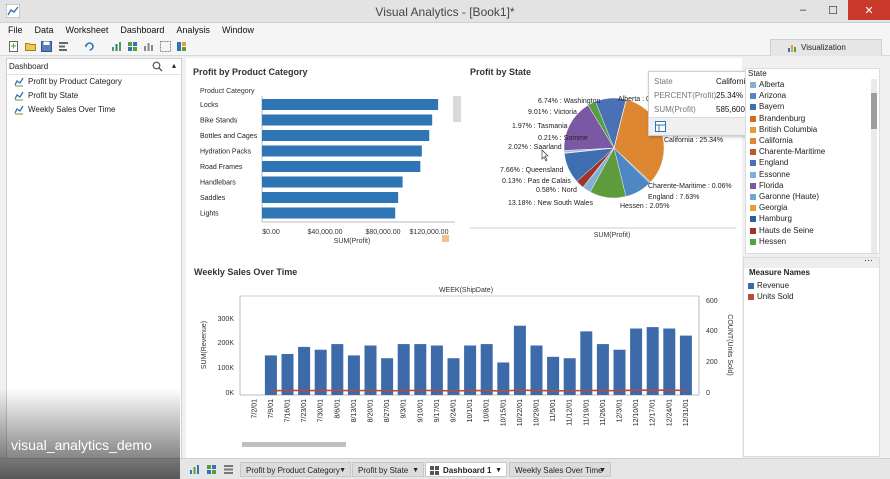 The height and width of the screenshot is (479, 890). I want to click on weekly-chart-title: Weekly Sales Over Time, so click(246, 272).